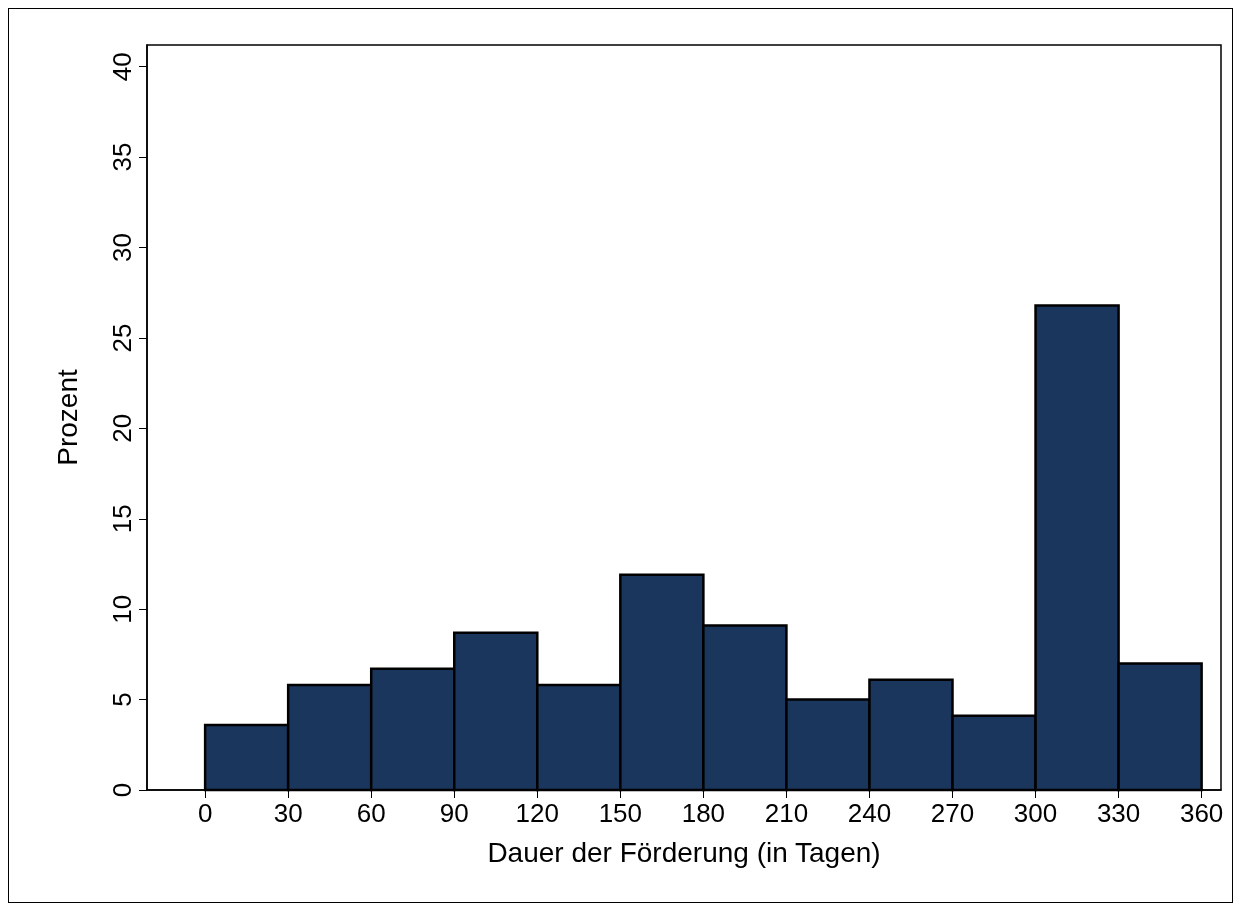 The width and height of the screenshot is (1241, 911). Describe the element at coordinates (122, 609) in the screenshot. I see `y-tick-label: 10` at that location.